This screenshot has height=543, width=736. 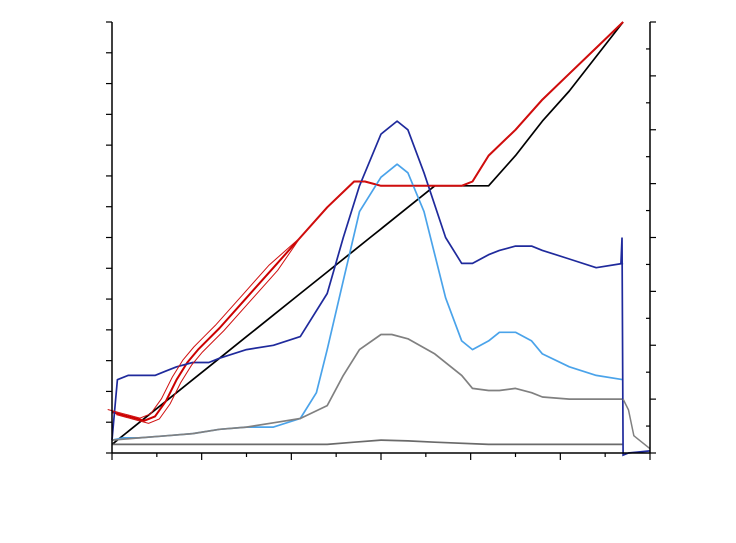 What do you see at coordinates (635, 347) in the screenshot?
I see `series-line-3-tail` at bounding box center [635, 347].